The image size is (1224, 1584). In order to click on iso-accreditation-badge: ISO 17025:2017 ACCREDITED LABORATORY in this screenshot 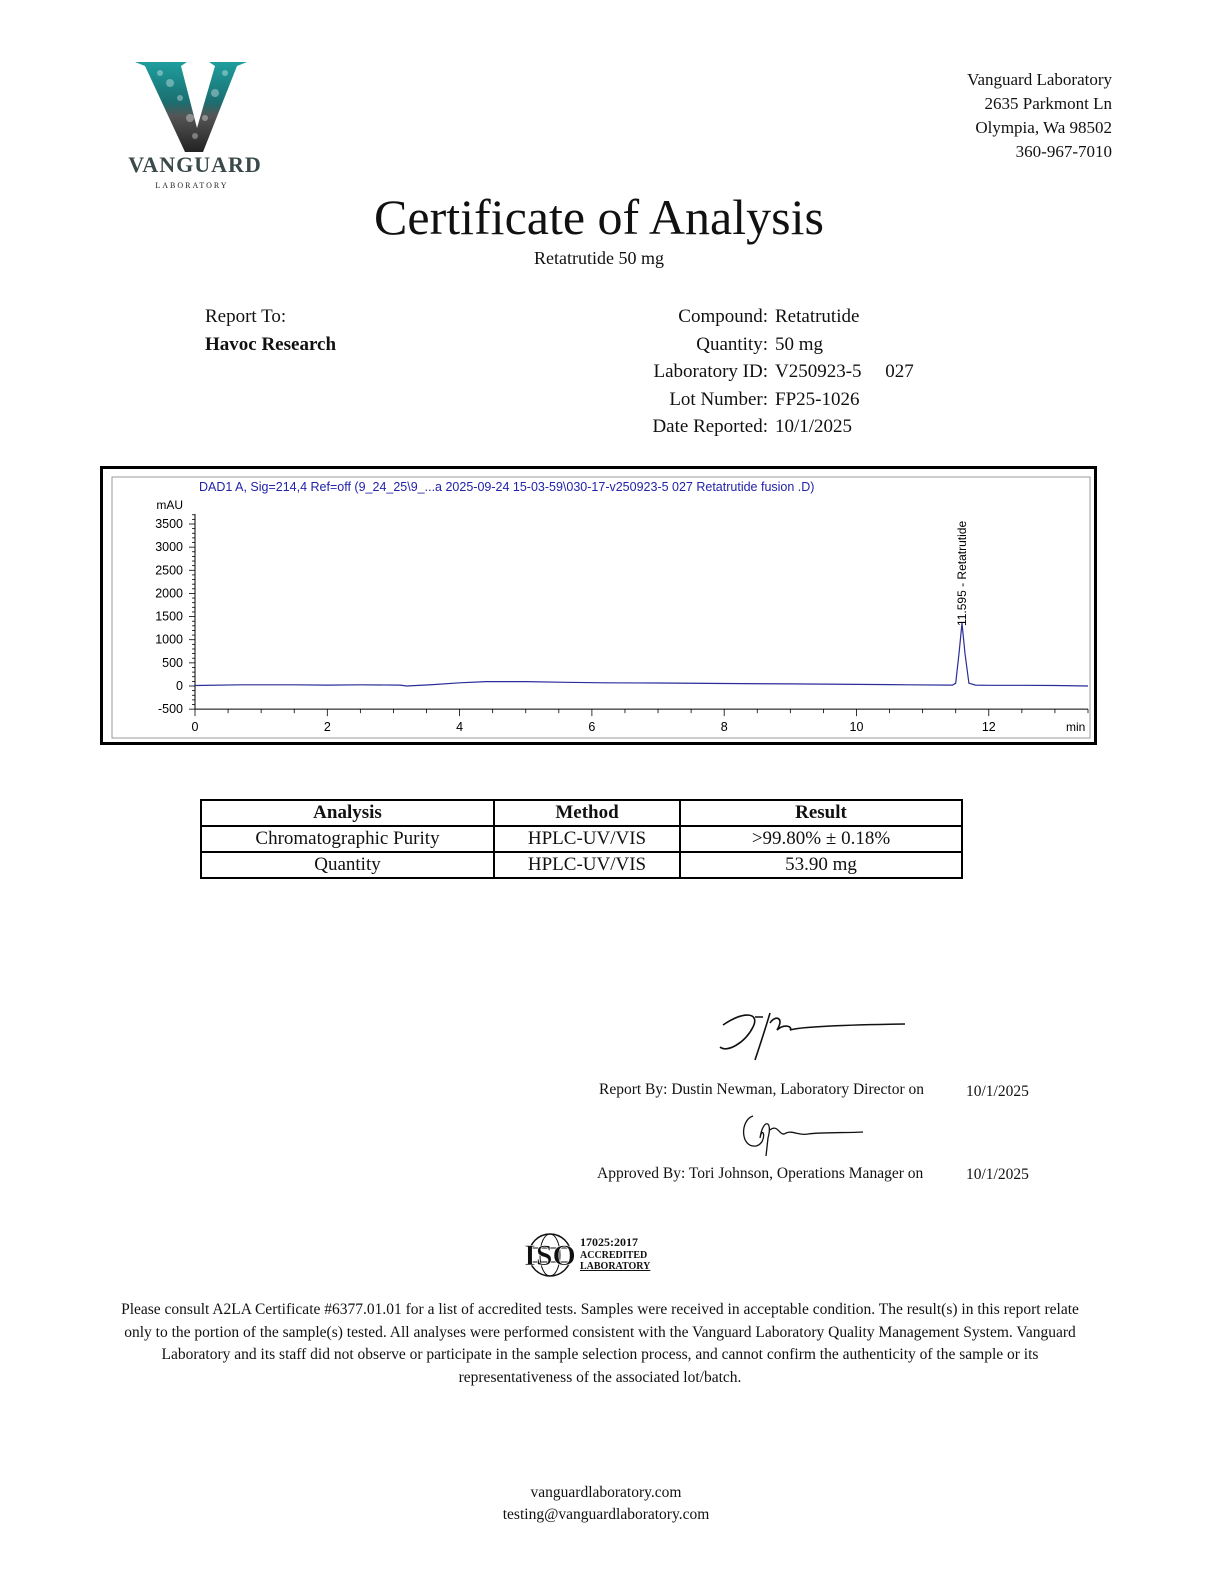, I will do `click(587, 1255)`.